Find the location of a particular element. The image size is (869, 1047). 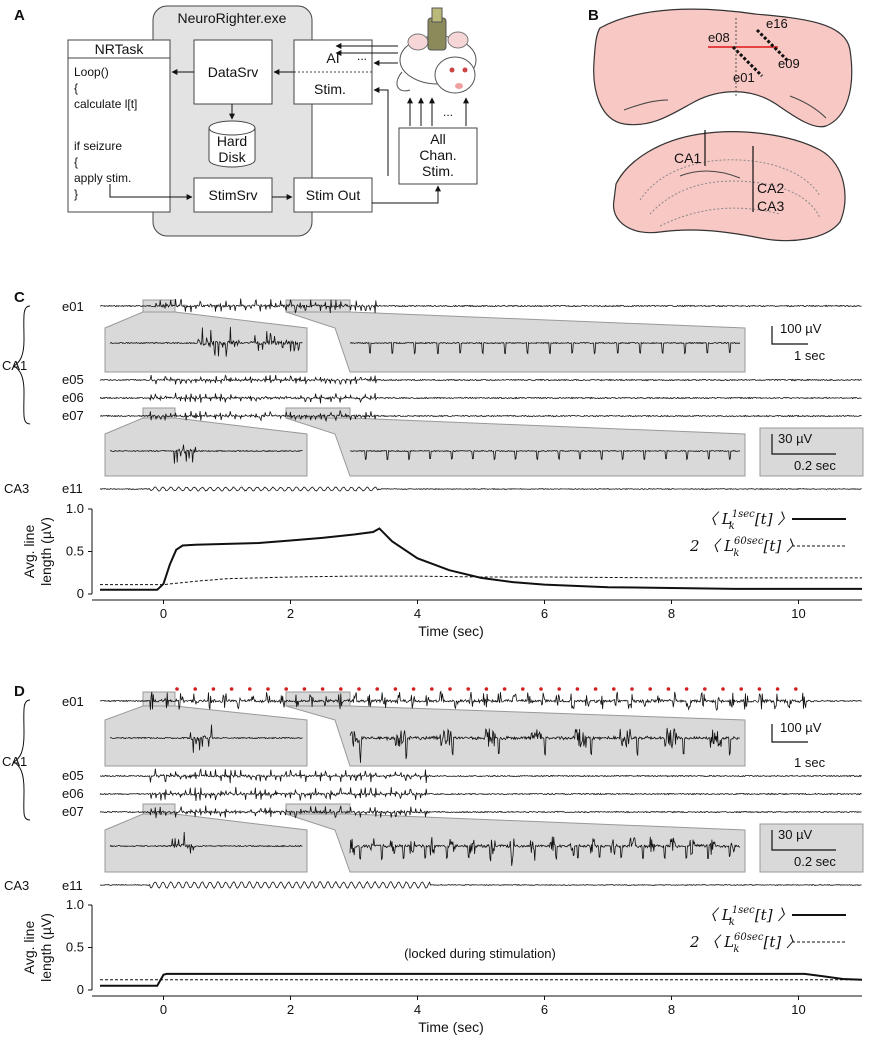

legend-entry: 2 〈 L60sec k [t] 〉 is located at coordinates (745, 943).